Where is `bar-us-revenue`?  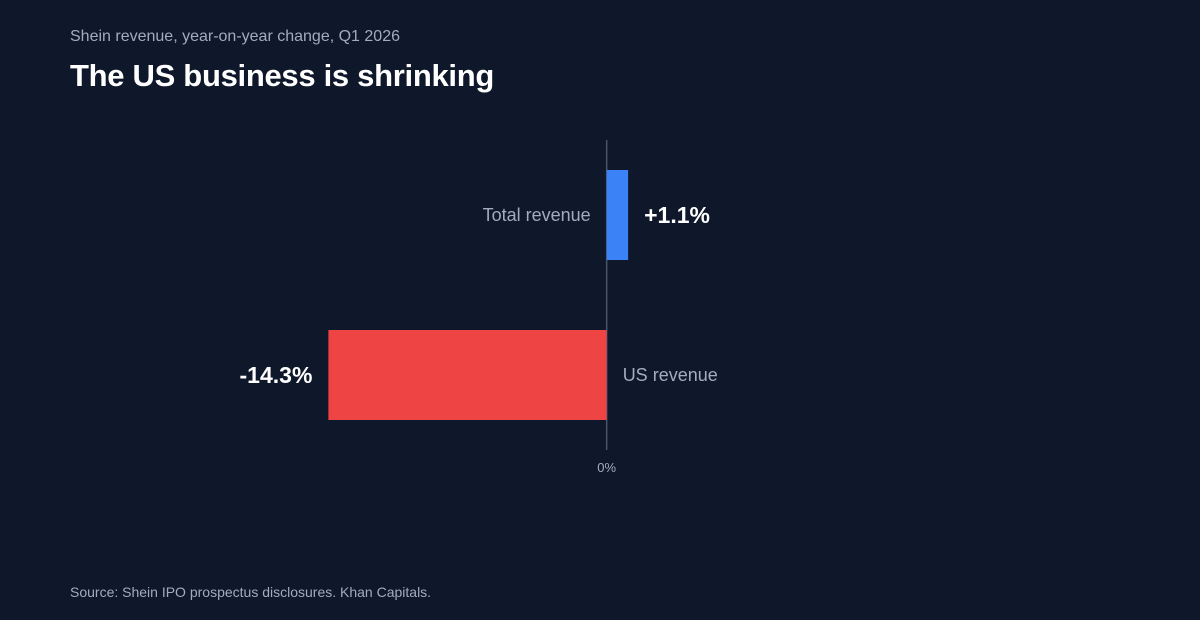 bar-us-revenue is located at coordinates (467, 375).